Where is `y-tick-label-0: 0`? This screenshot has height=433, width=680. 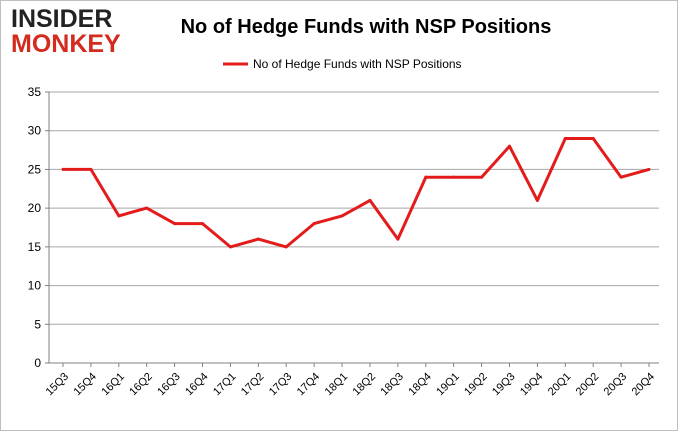
y-tick-label-0: 0 is located at coordinates (37, 363).